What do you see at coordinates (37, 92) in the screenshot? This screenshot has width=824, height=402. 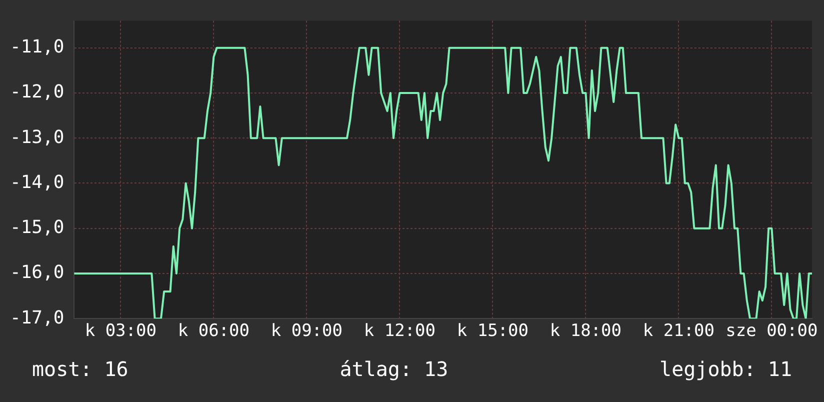 I see `y-tick-label: -12,0` at bounding box center [37, 92].